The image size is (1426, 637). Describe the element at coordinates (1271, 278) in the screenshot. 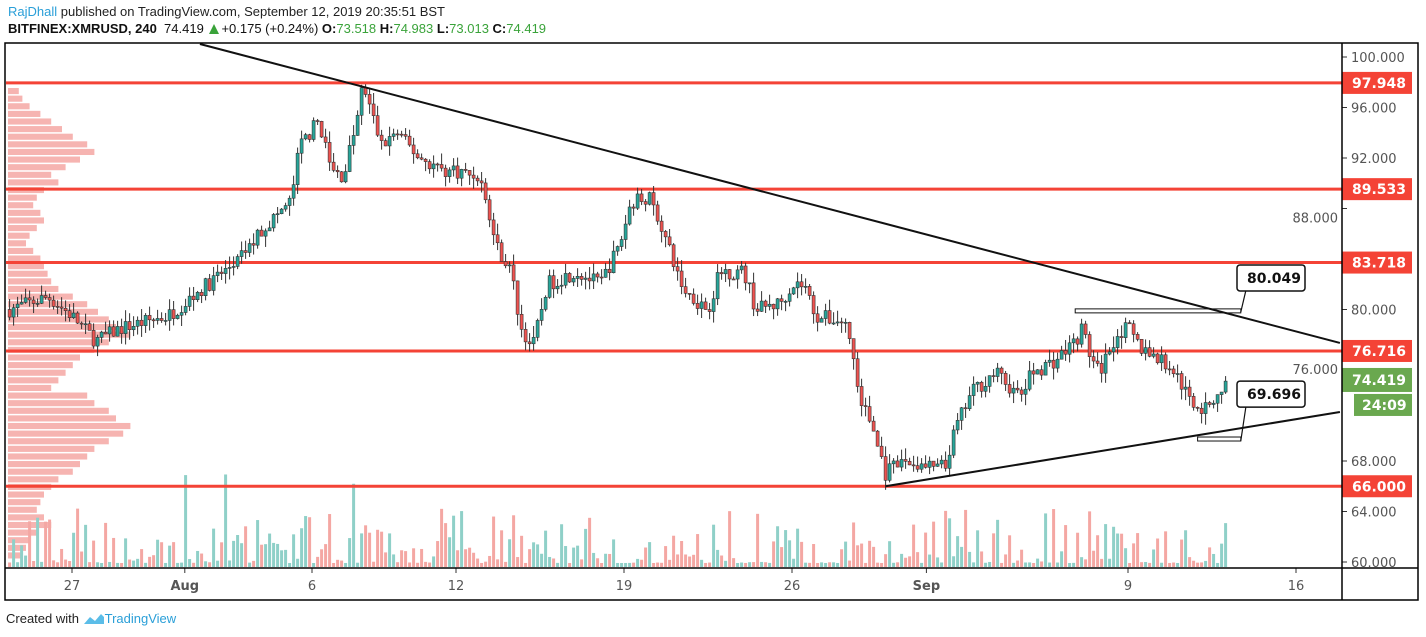

I see `callout-box` at that location.